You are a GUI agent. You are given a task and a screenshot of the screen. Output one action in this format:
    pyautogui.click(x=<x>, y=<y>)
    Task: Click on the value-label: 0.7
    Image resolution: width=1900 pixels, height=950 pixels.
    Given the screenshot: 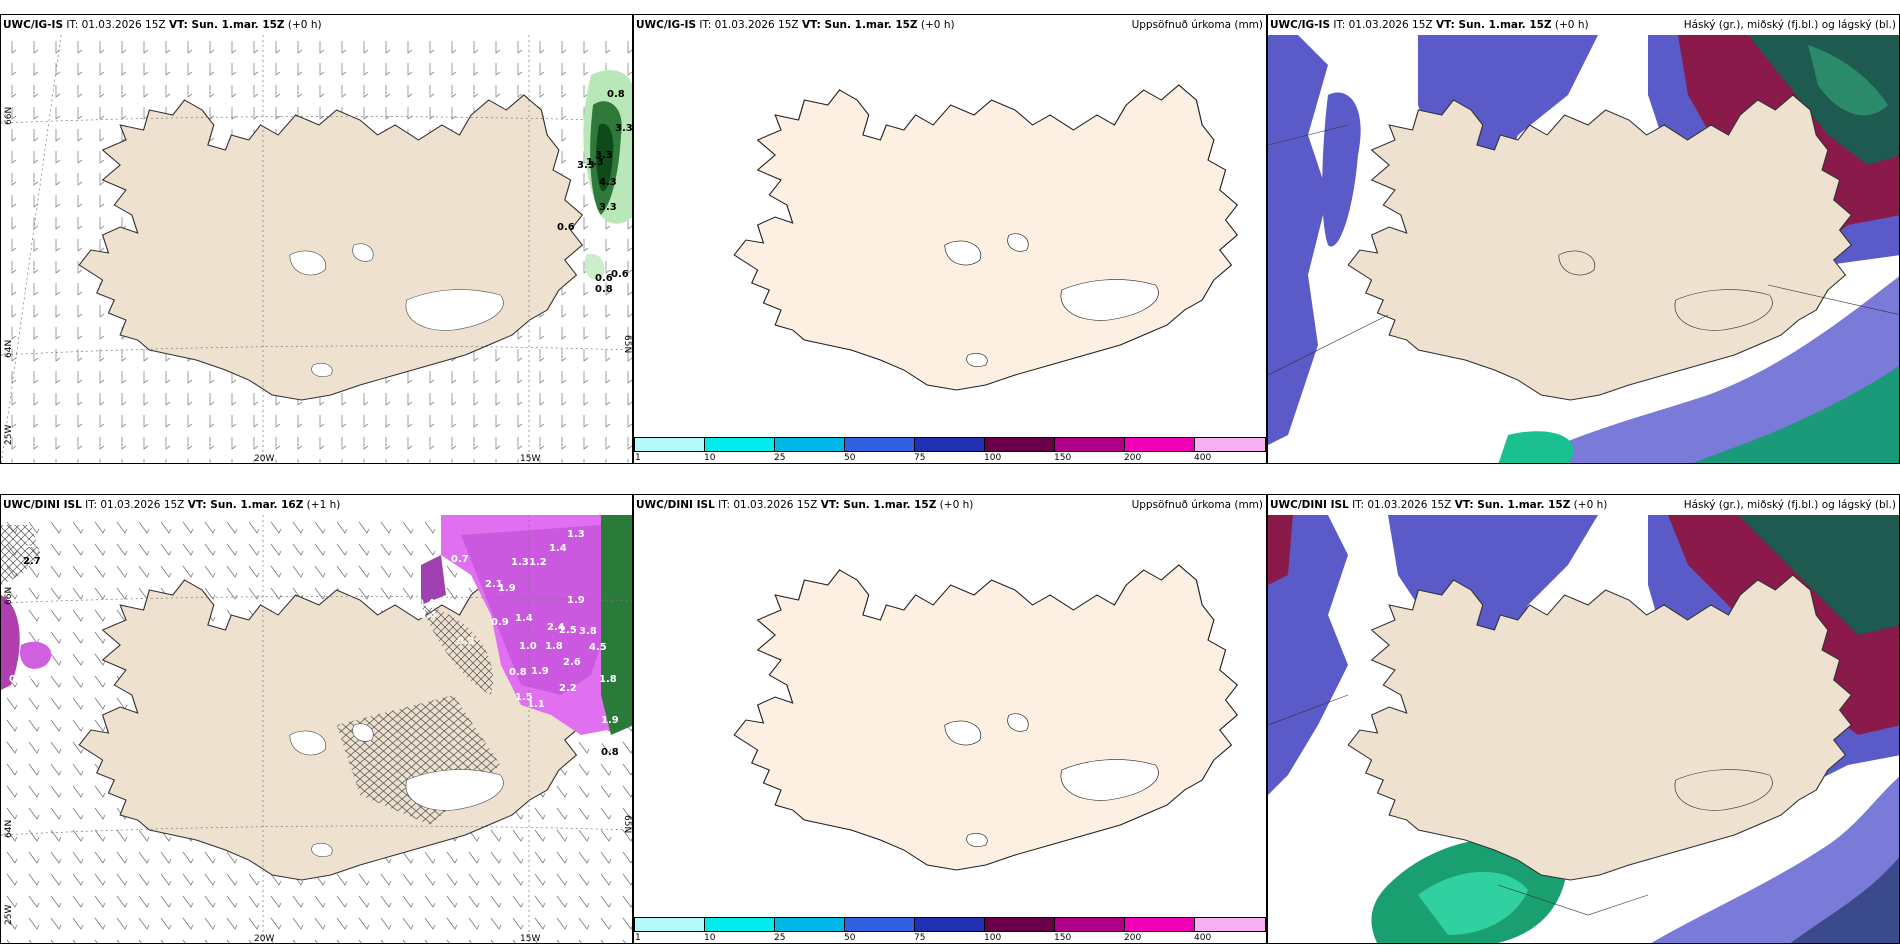 What is the action you would take?
    pyautogui.click(x=460, y=559)
    